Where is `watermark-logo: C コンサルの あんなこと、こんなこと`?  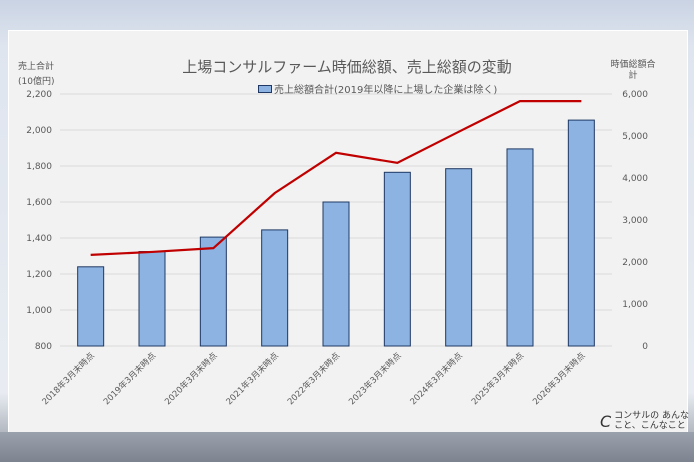 watermark-logo: C コンサルの あんなこと、こんなこと is located at coordinates (645, 421).